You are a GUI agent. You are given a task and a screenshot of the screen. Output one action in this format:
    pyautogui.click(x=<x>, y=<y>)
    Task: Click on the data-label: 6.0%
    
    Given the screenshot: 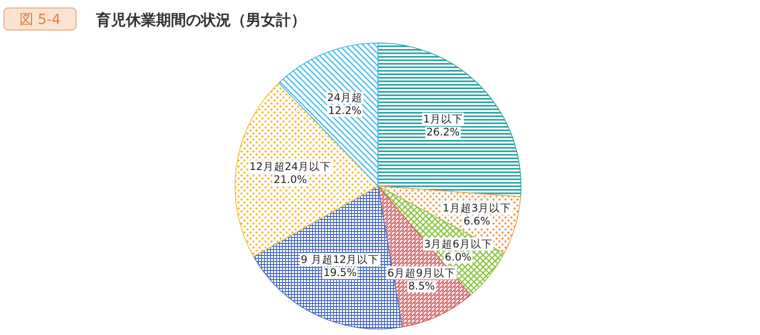 What is the action you would take?
    pyautogui.click(x=458, y=258)
    